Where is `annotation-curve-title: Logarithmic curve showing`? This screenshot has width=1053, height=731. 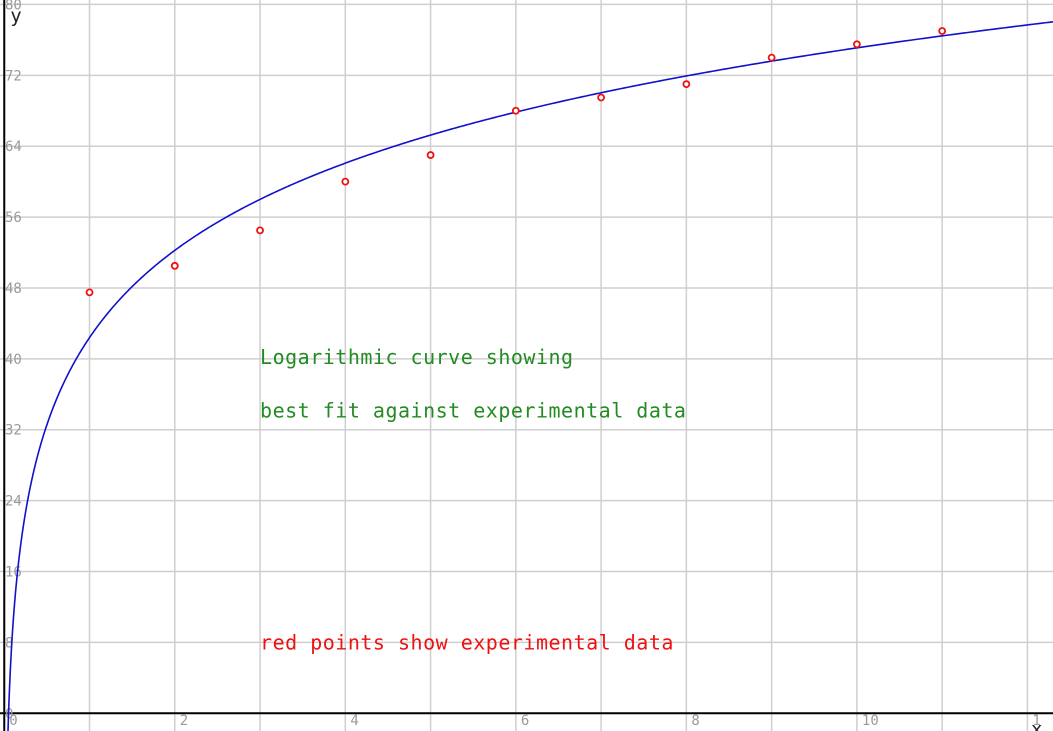
annotation-curve-title: Logarithmic curve showing is located at coordinates (417, 357).